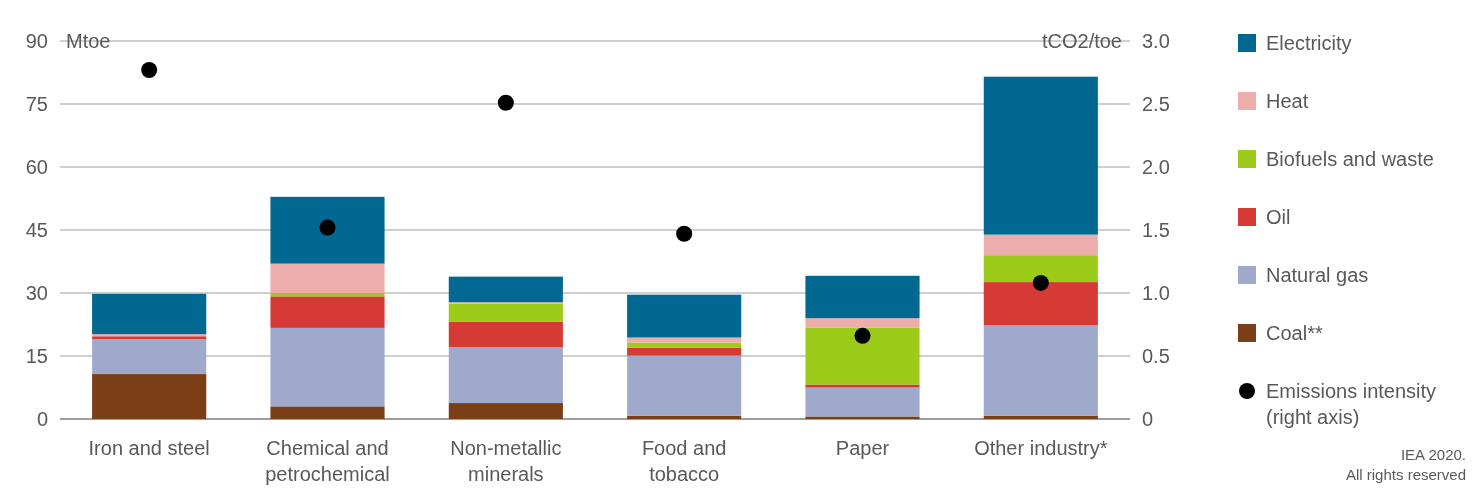 The height and width of the screenshot is (504, 1484). What do you see at coordinates (149, 448) in the screenshot?
I see `x-tick-label: Iron and steel` at bounding box center [149, 448].